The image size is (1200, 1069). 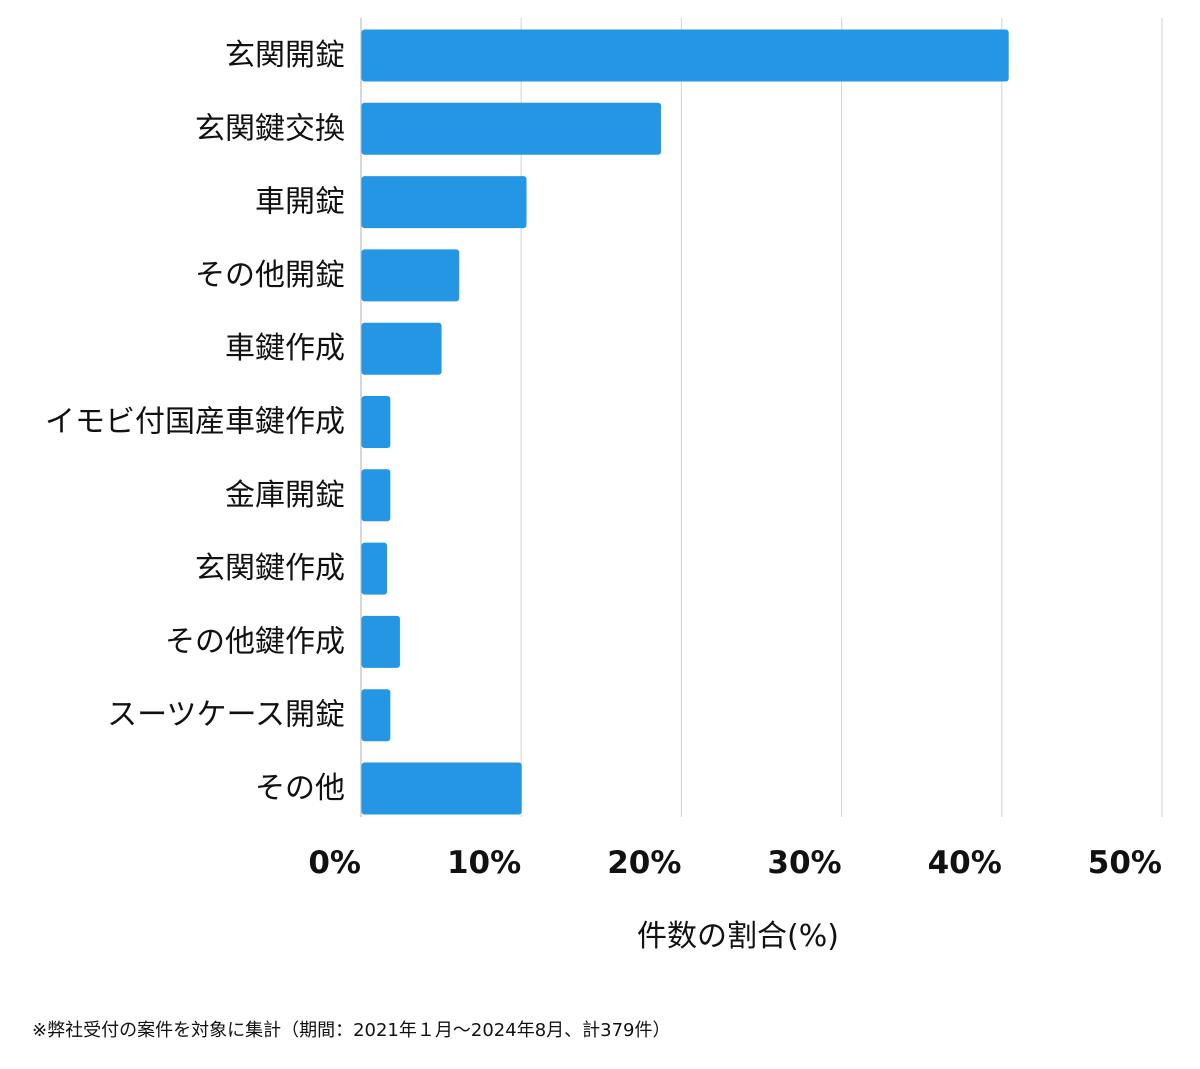 What do you see at coordinates (285, 348) in the screenshot?
I see `category-label: 車鍵作成` at bounding box center [285, 348].